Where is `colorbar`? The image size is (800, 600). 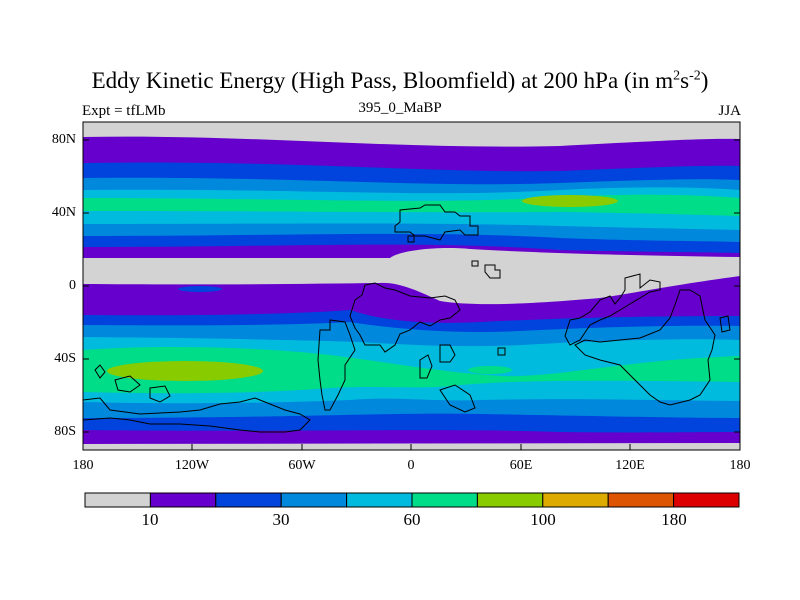
colorbar is located at coordinates (412, 500).